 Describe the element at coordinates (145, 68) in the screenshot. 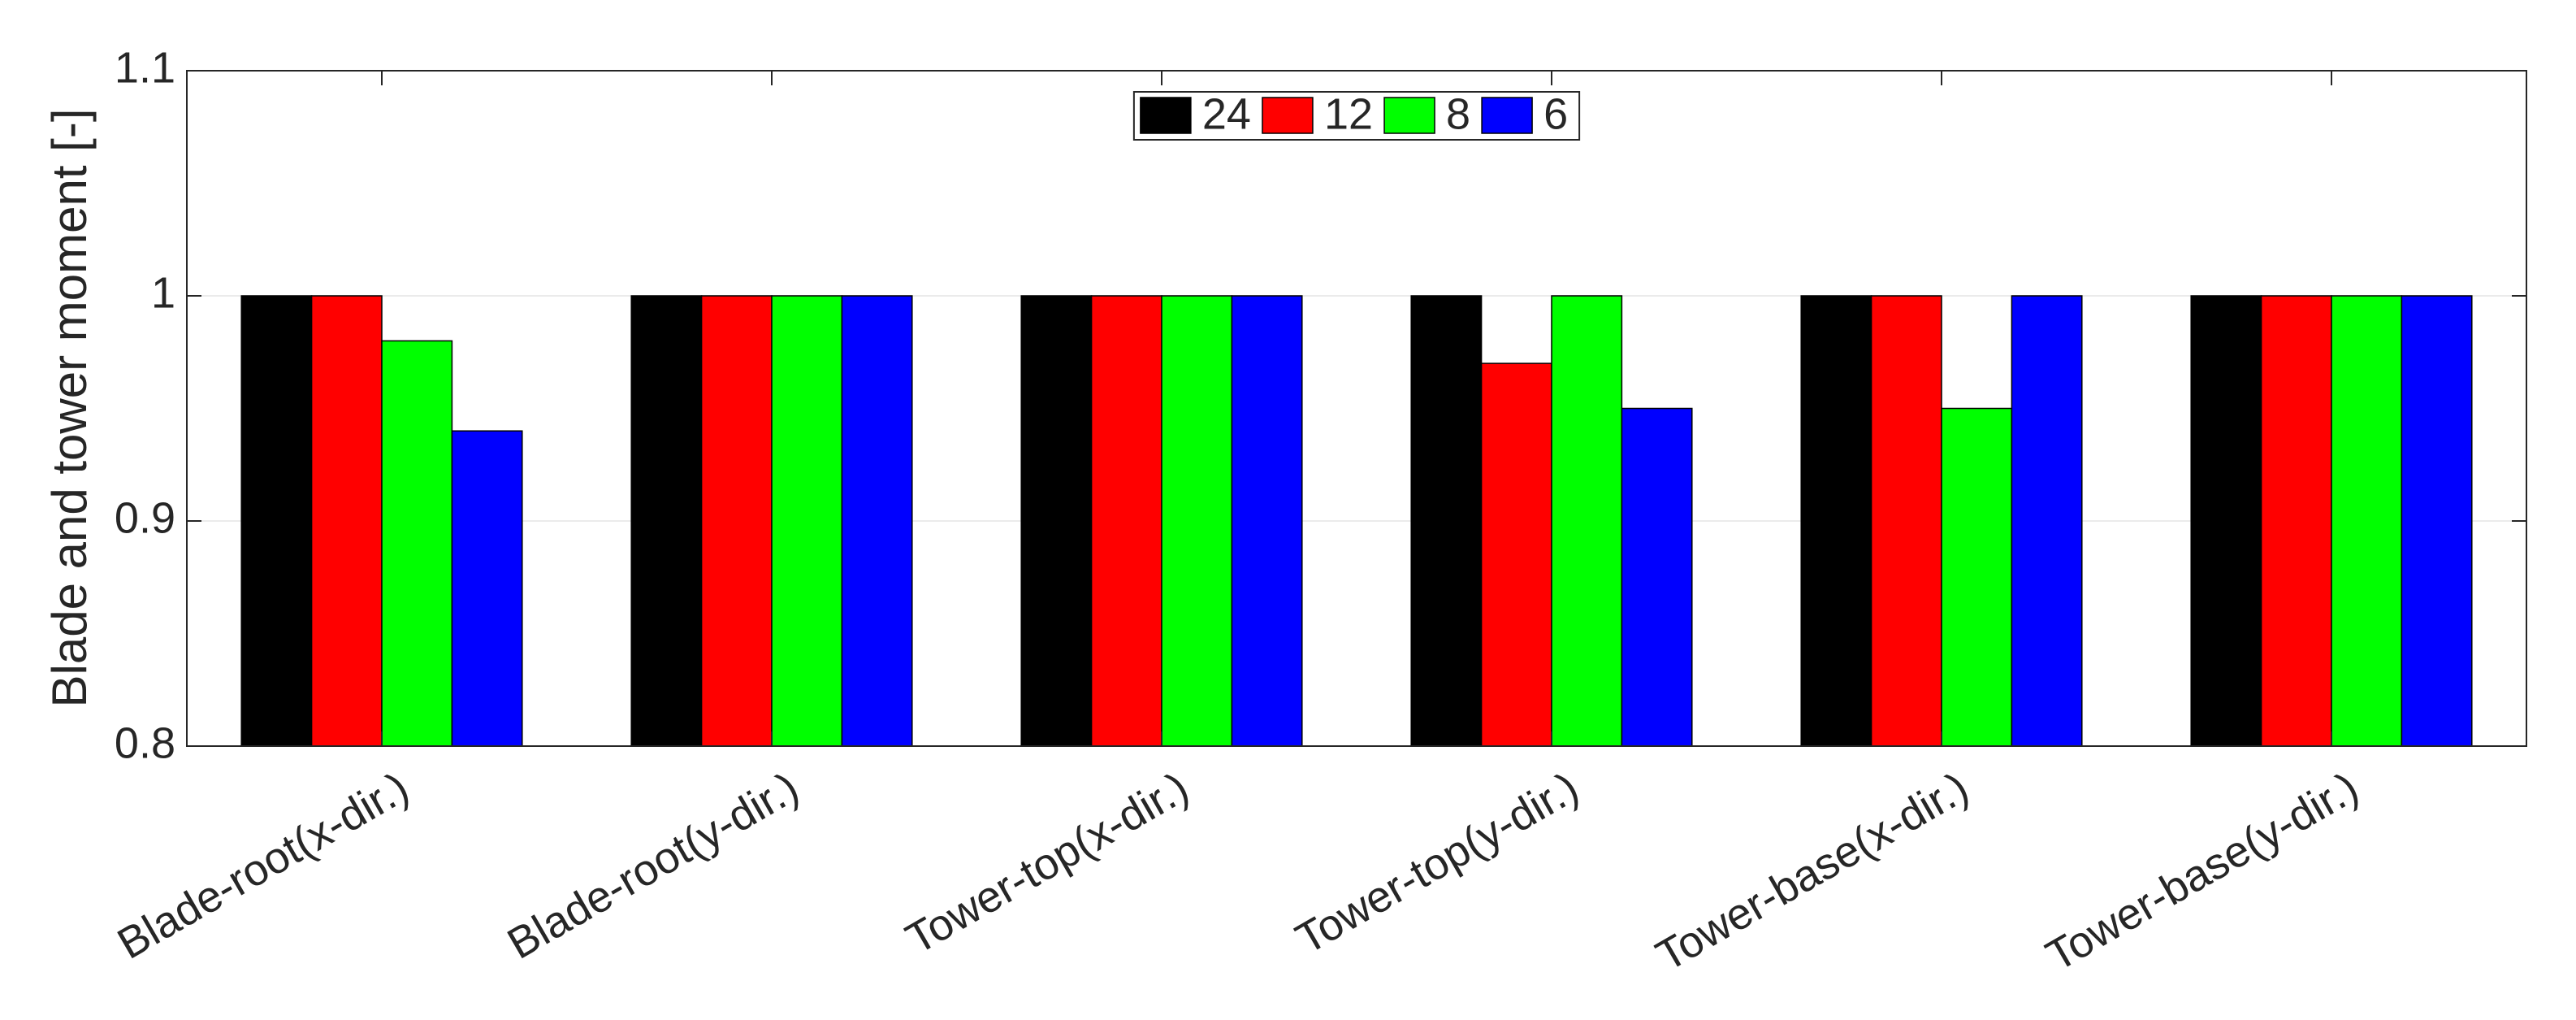

I see `y-tick-label: 1.1` at that location.